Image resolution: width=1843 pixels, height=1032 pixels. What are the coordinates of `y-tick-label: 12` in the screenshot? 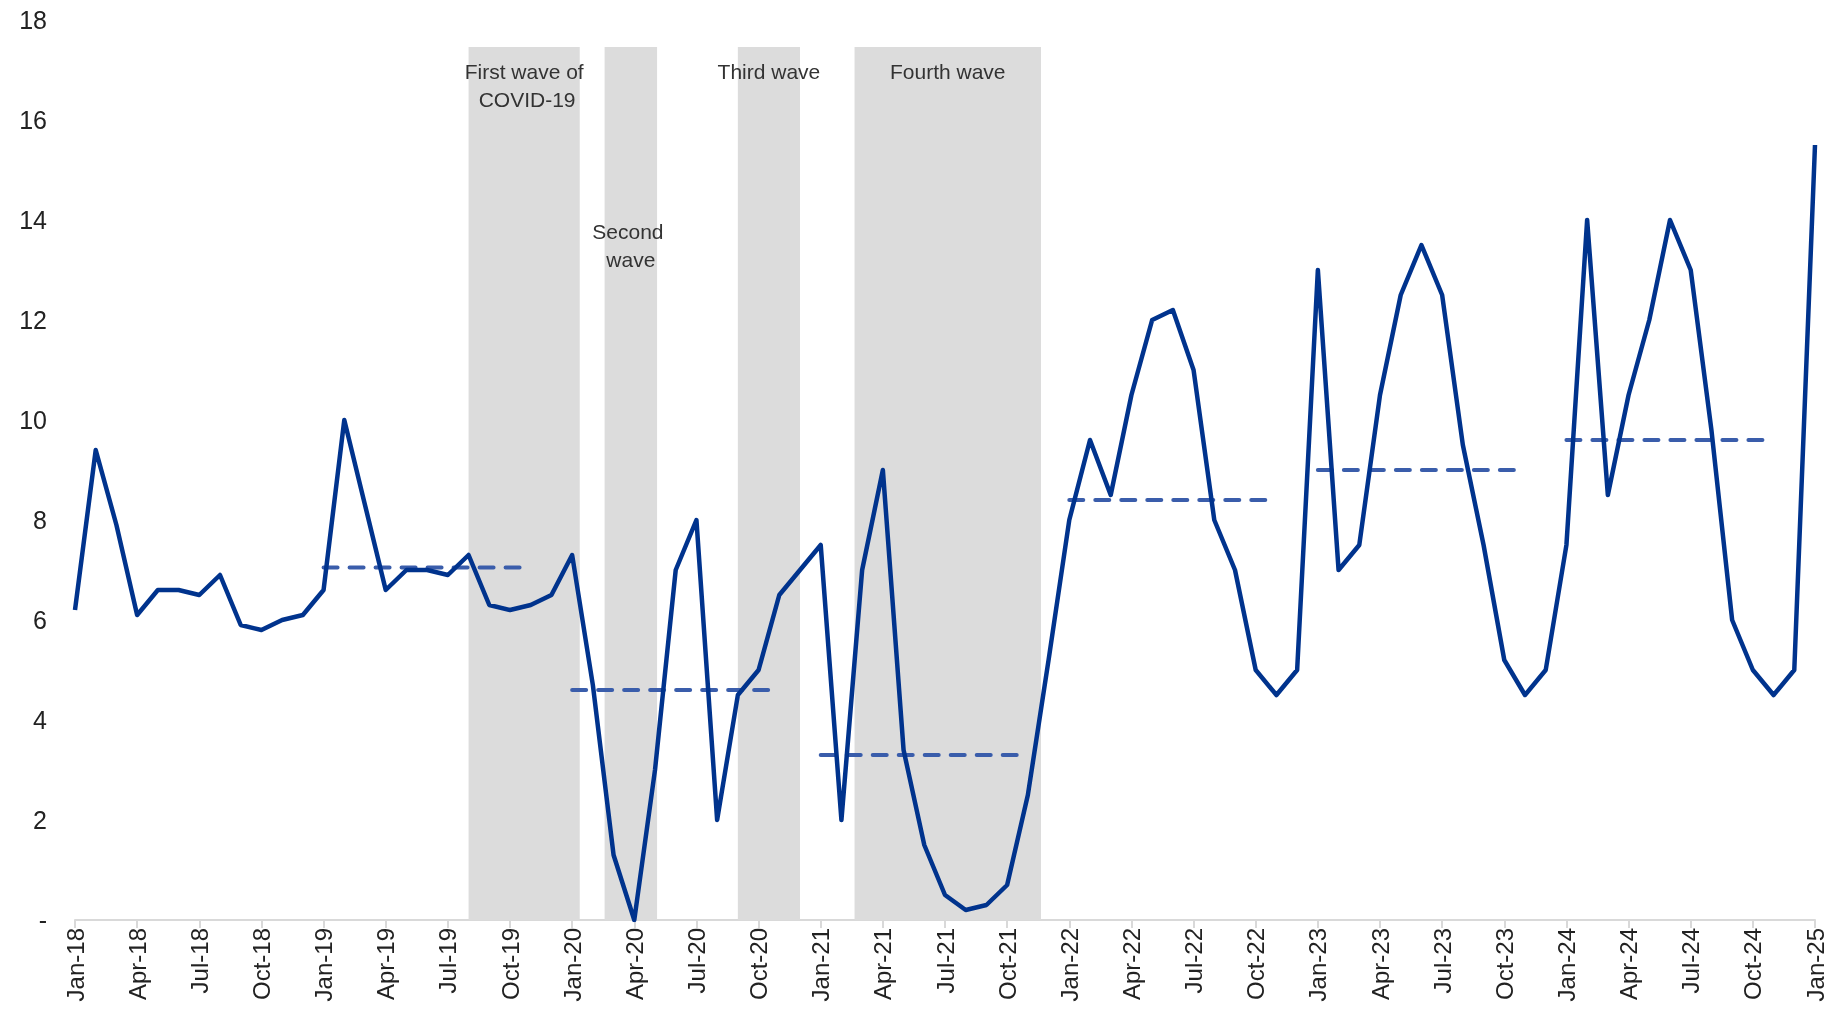 It's located at (33, 320).